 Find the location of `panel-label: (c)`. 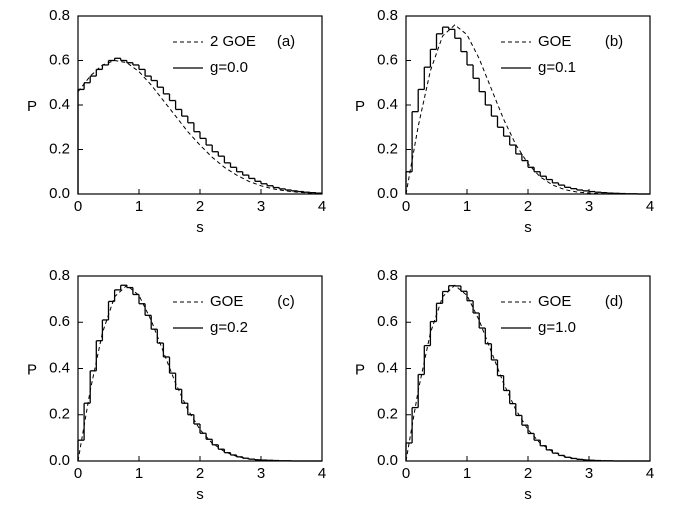

panel-label: (c) is located at coordinates (286, 301).